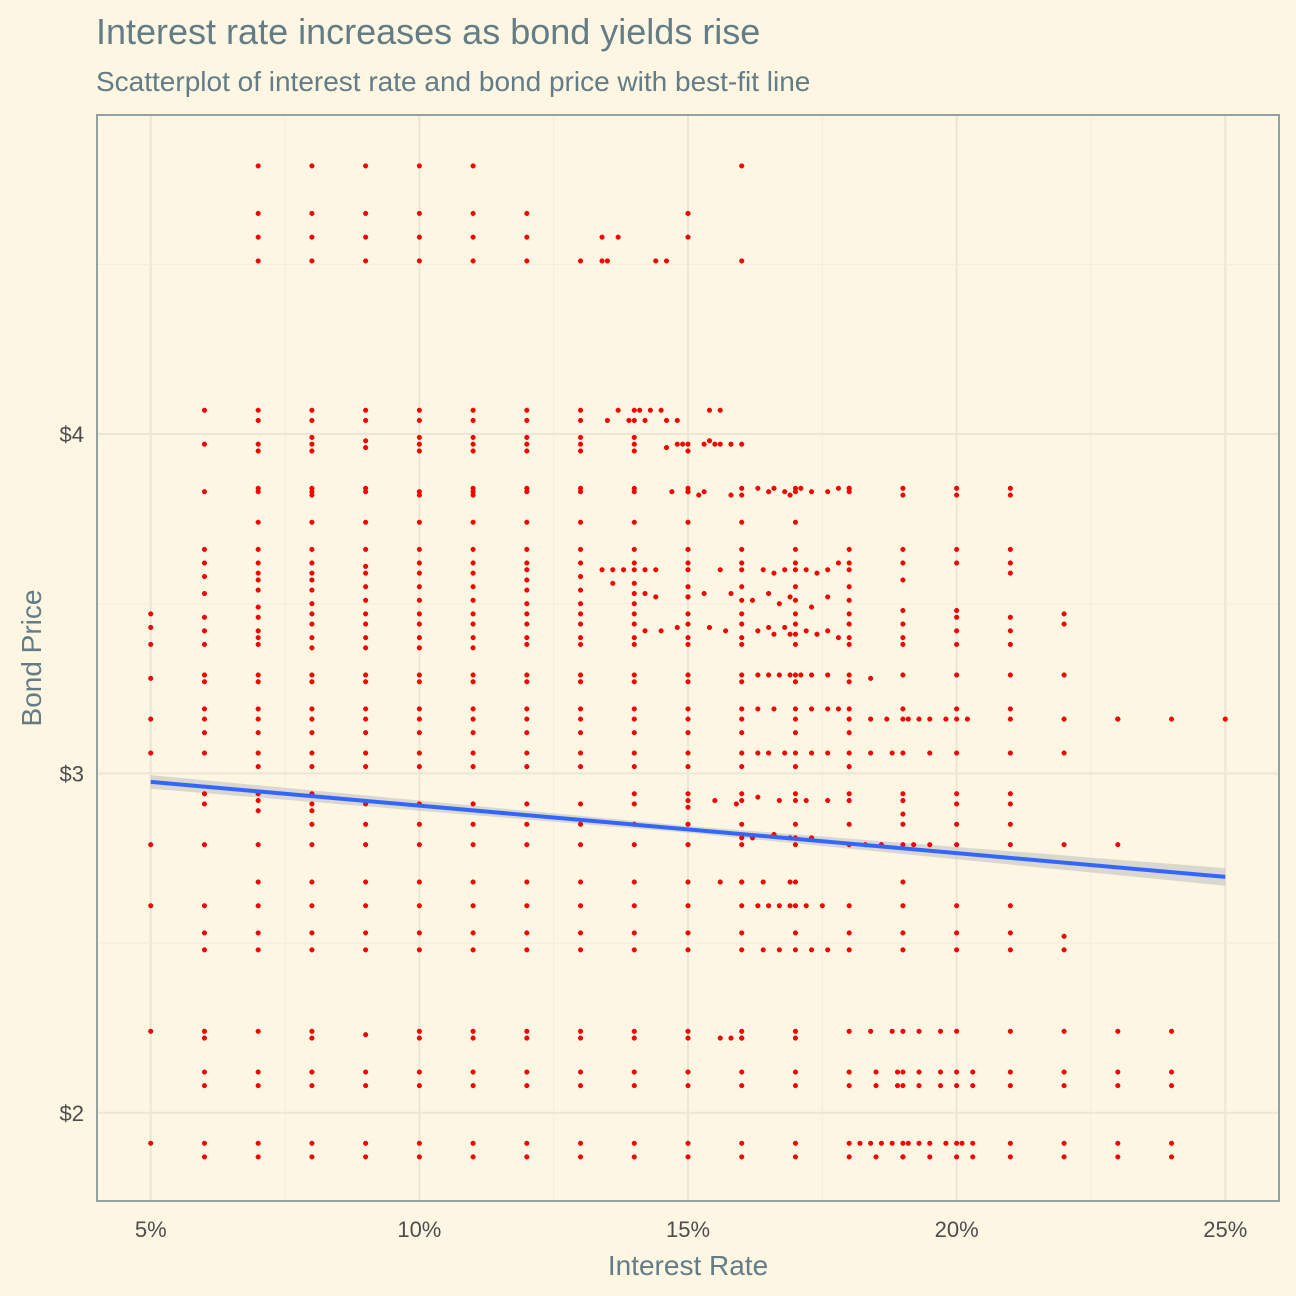  I want to click on best-fit-line, so click(688, 829).